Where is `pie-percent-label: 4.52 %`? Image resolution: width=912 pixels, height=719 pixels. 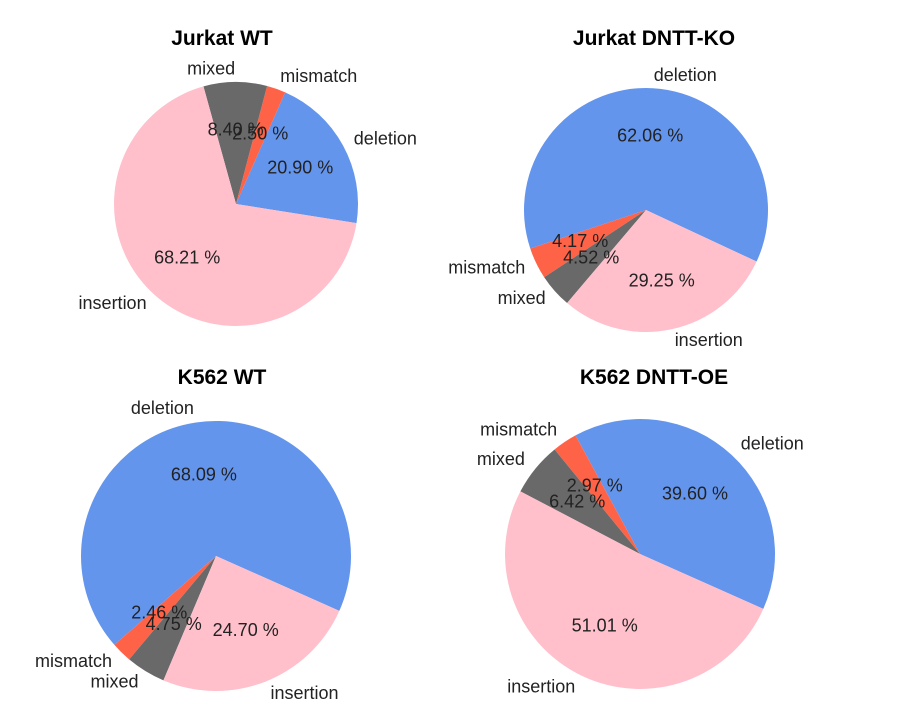
pie-percent-label: 4.52 % is located at coordinates (591, 257).